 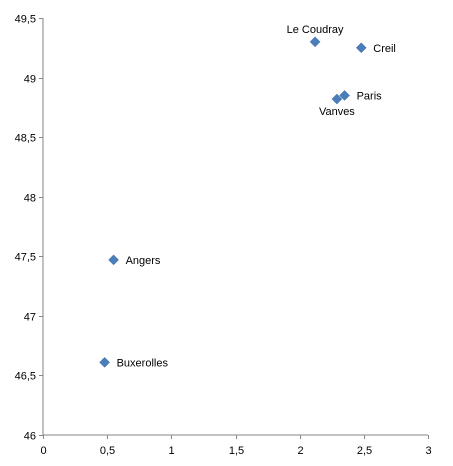 I want to click on y-tick-label: 48,5, so click(x=25, y=139).